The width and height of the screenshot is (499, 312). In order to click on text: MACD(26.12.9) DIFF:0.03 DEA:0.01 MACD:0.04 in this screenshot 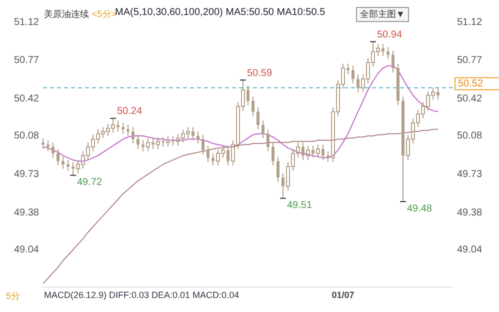, I will do `click(142, 295)`.